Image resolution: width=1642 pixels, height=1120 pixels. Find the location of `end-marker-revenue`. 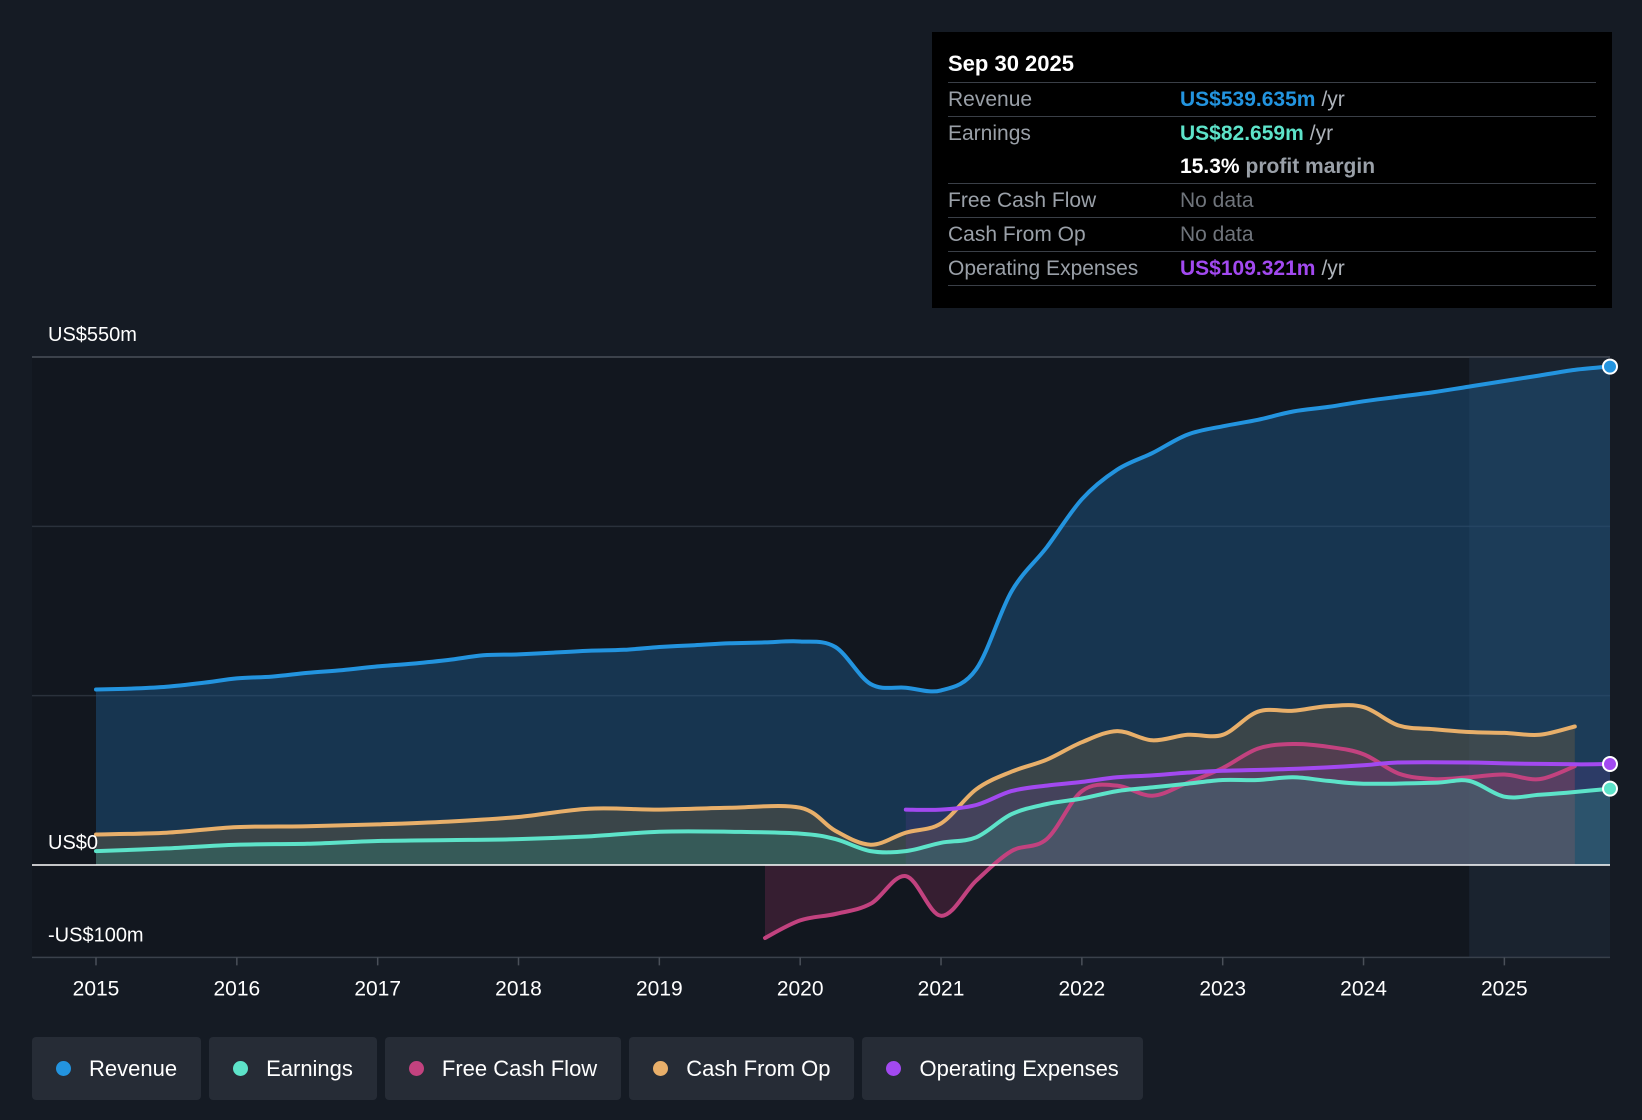

end-marker-revenue is located at coordinates (1610, 366).